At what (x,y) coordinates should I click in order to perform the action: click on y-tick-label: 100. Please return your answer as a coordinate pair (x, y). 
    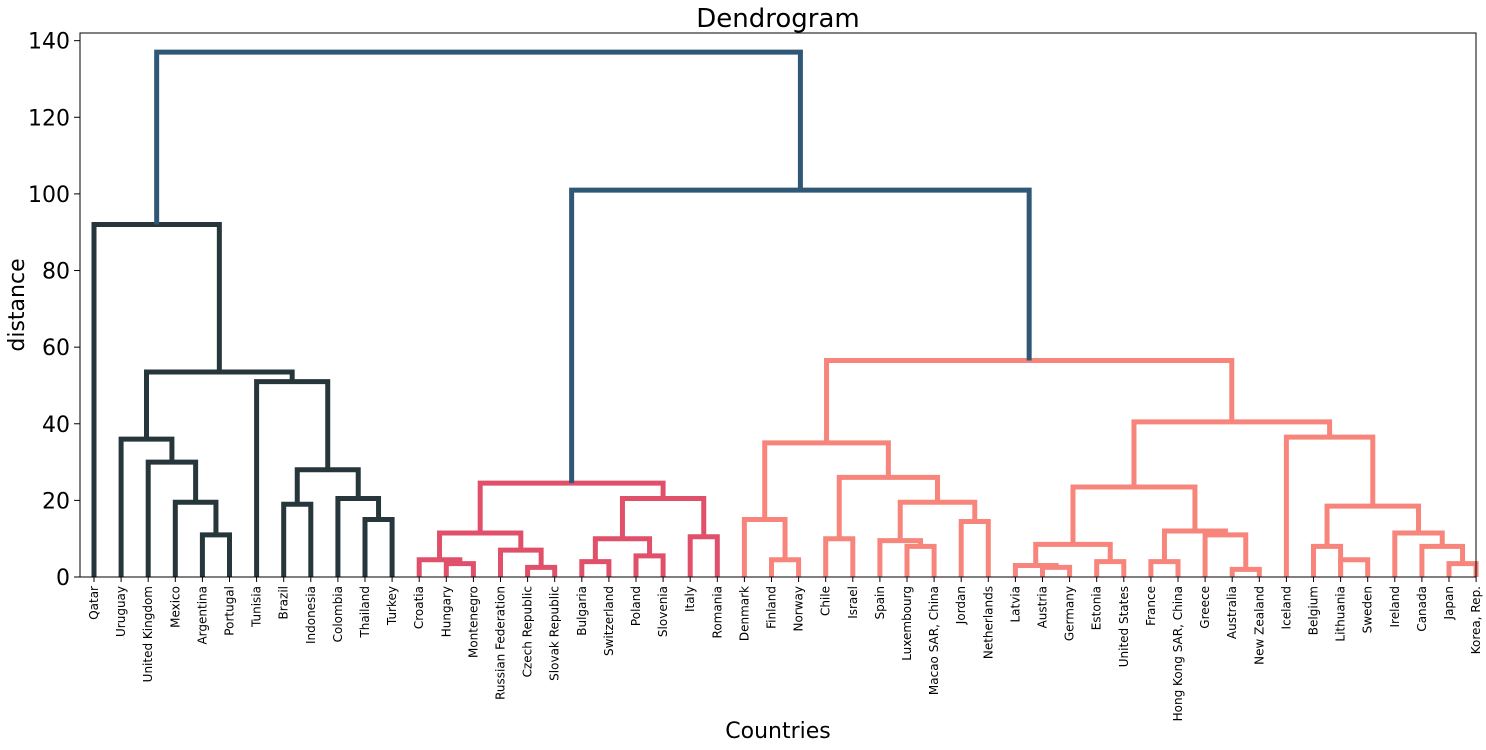
    Looking at the image, I should click on (49, 195).